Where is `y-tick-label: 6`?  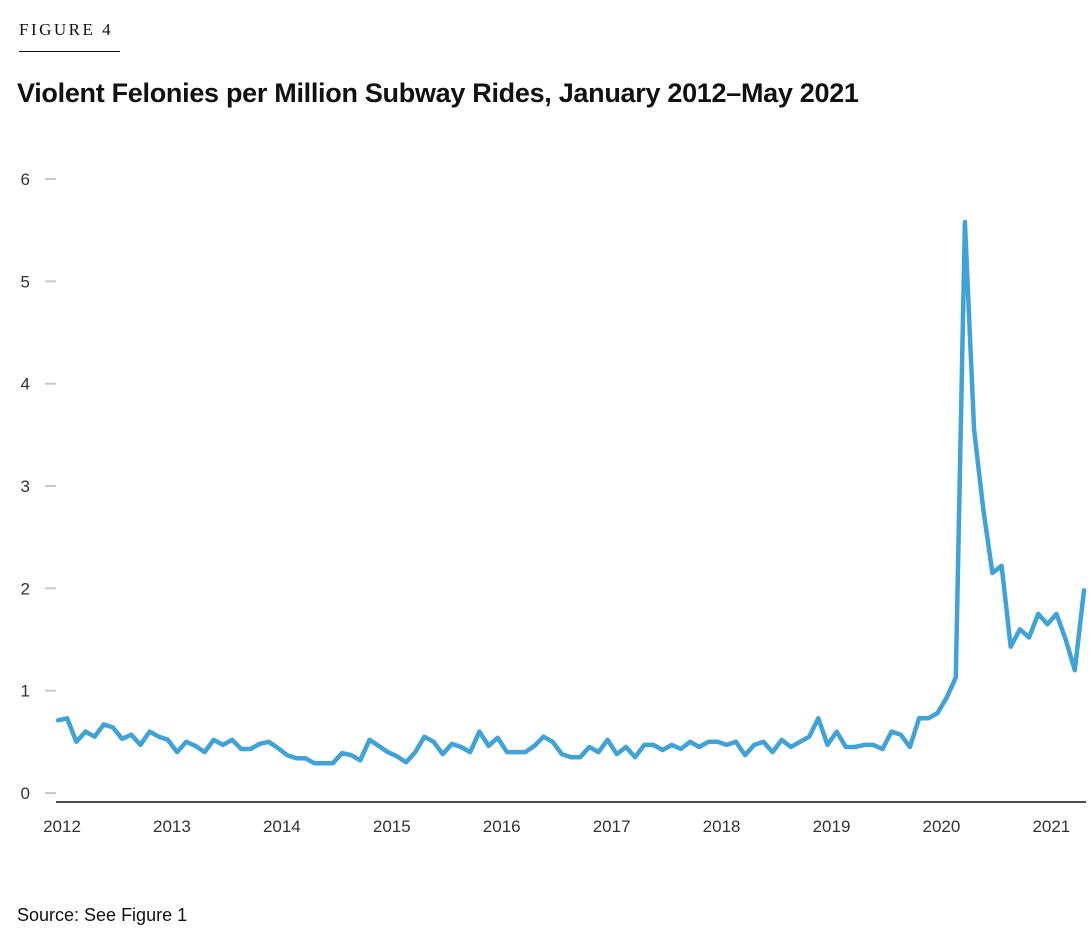 y-tick-label: 6 is located at coordinates (25, 179).